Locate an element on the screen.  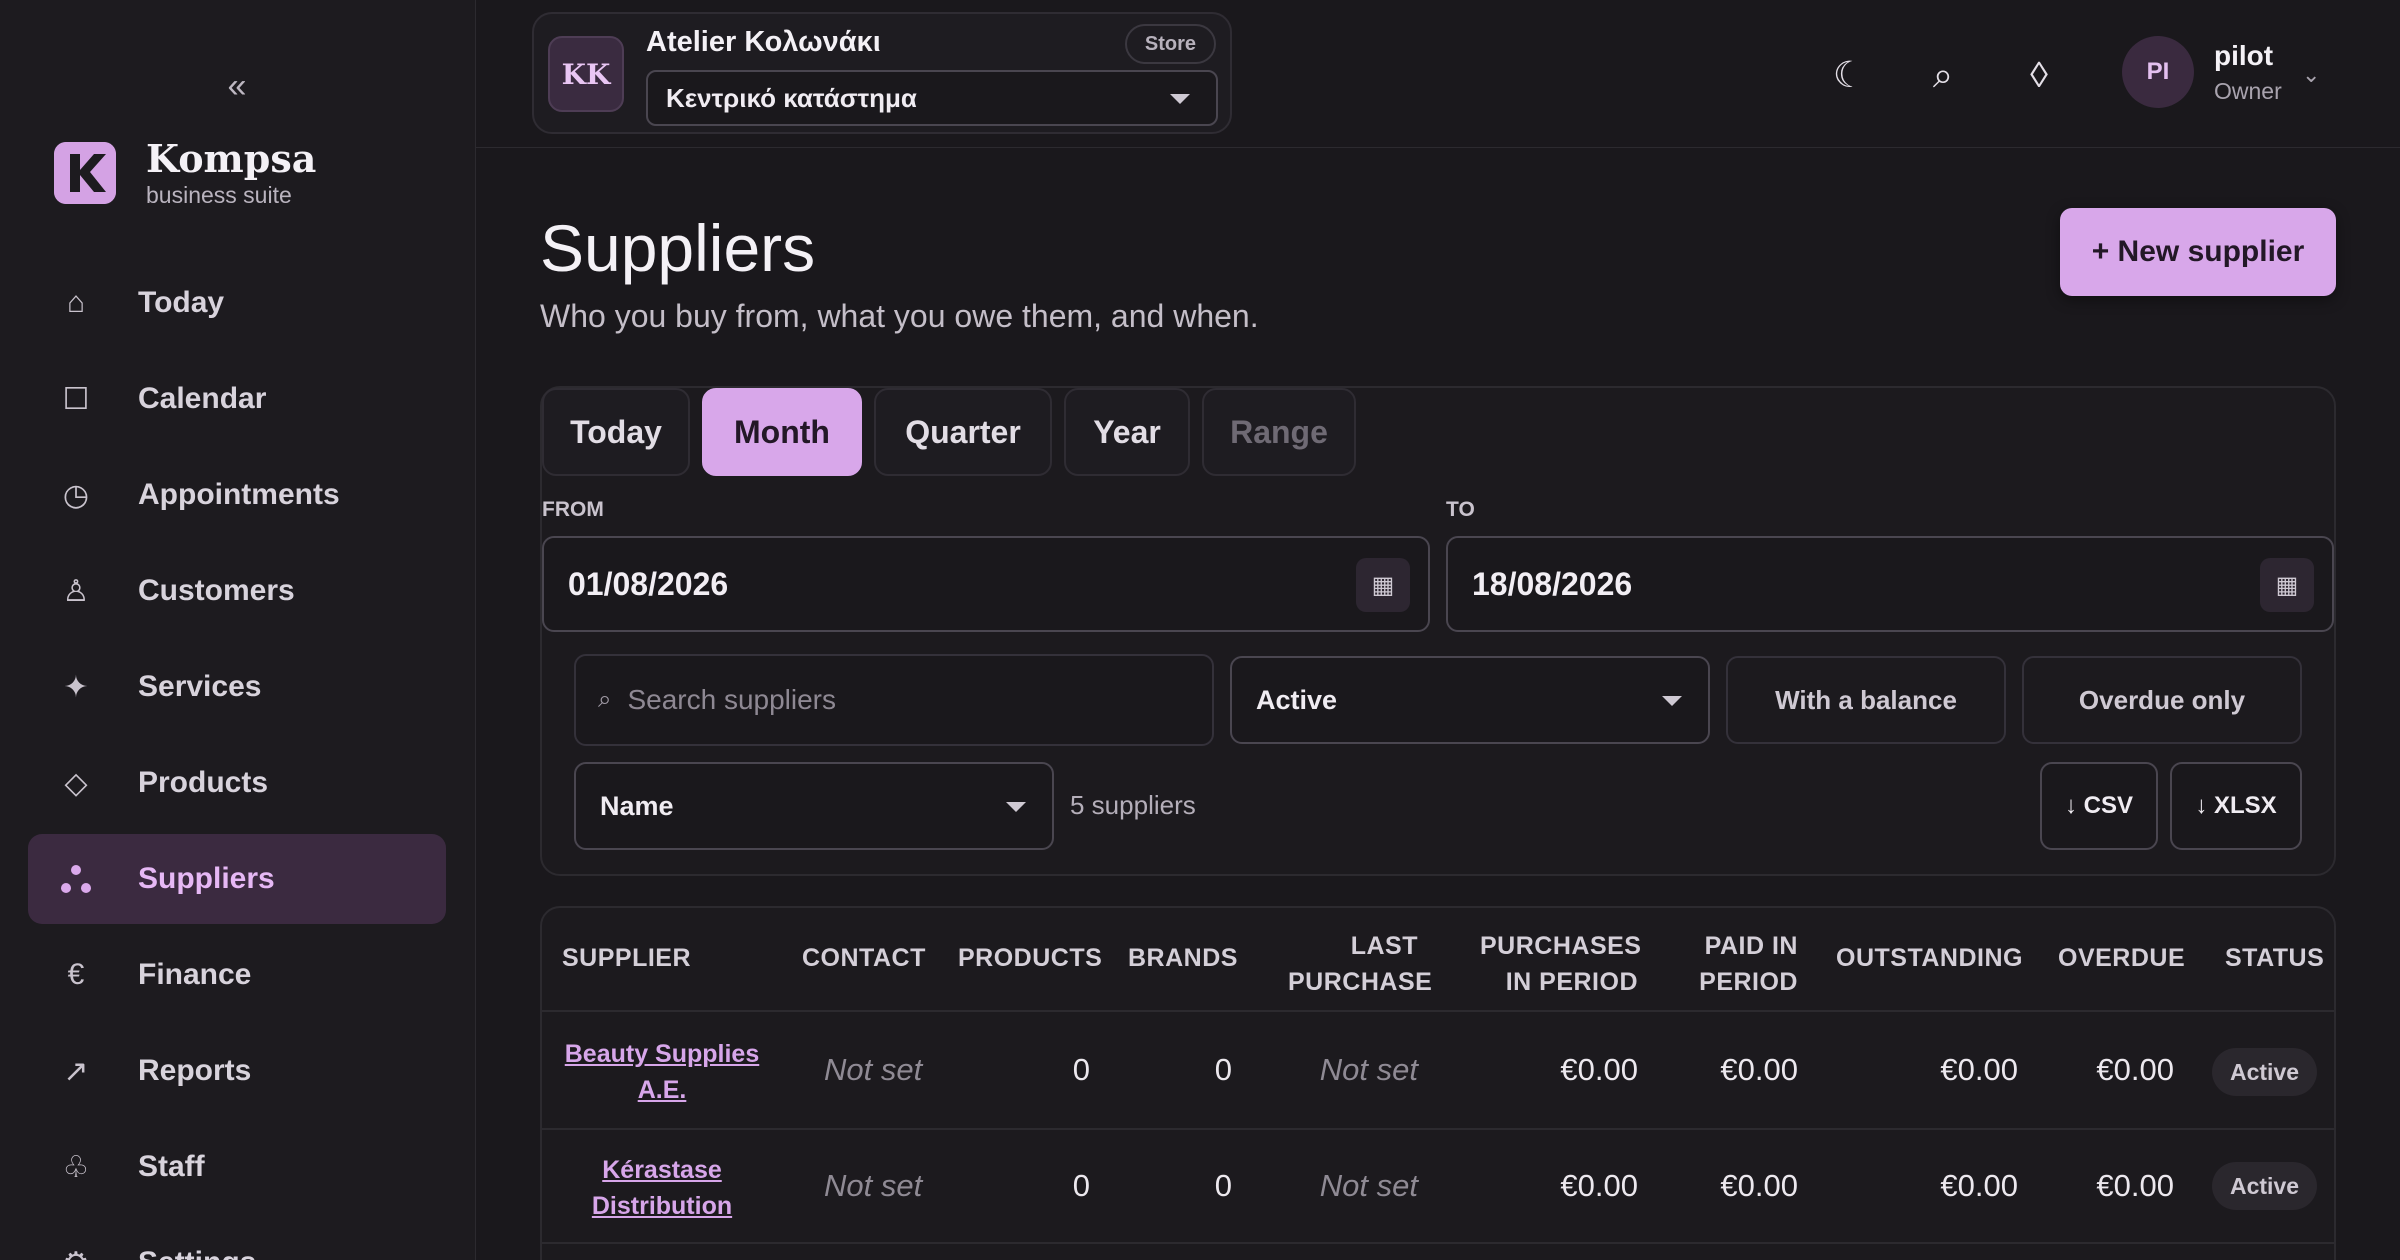
avatar: PI is located at coordinates (2158, 72).